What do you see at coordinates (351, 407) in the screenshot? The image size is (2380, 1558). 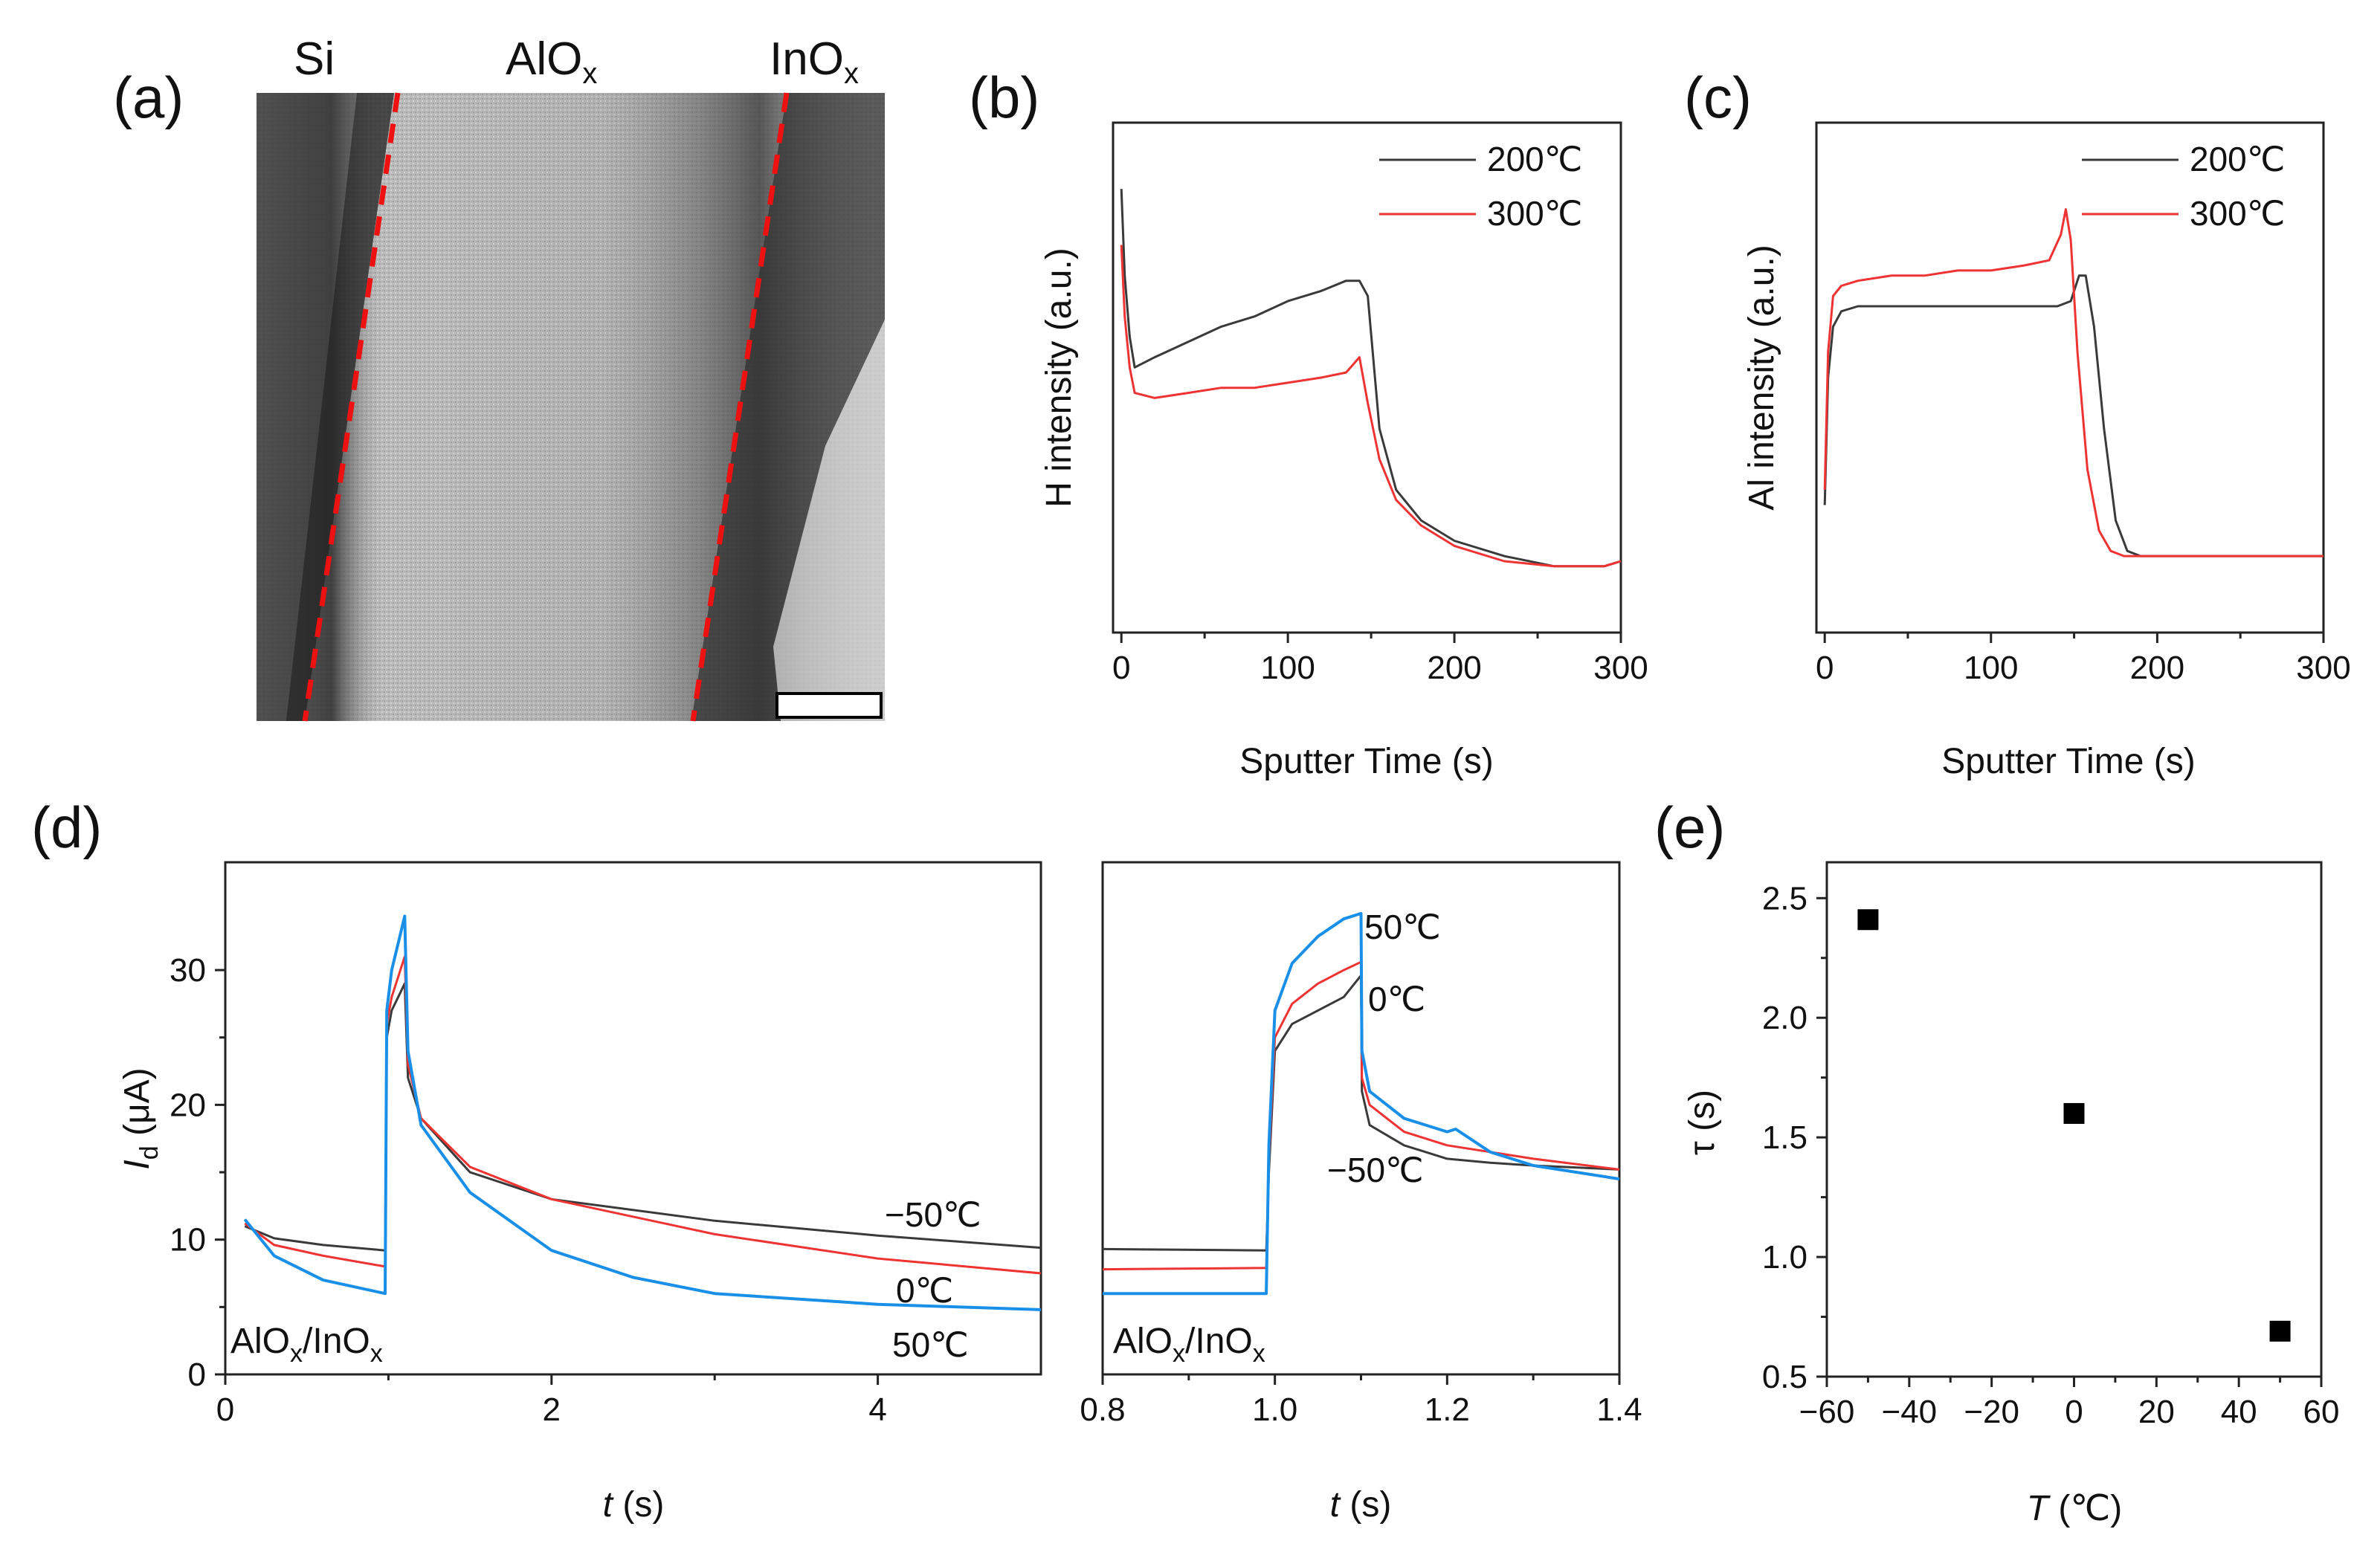 I see `si-alox-interface-line` at bounding box center [351, 407].